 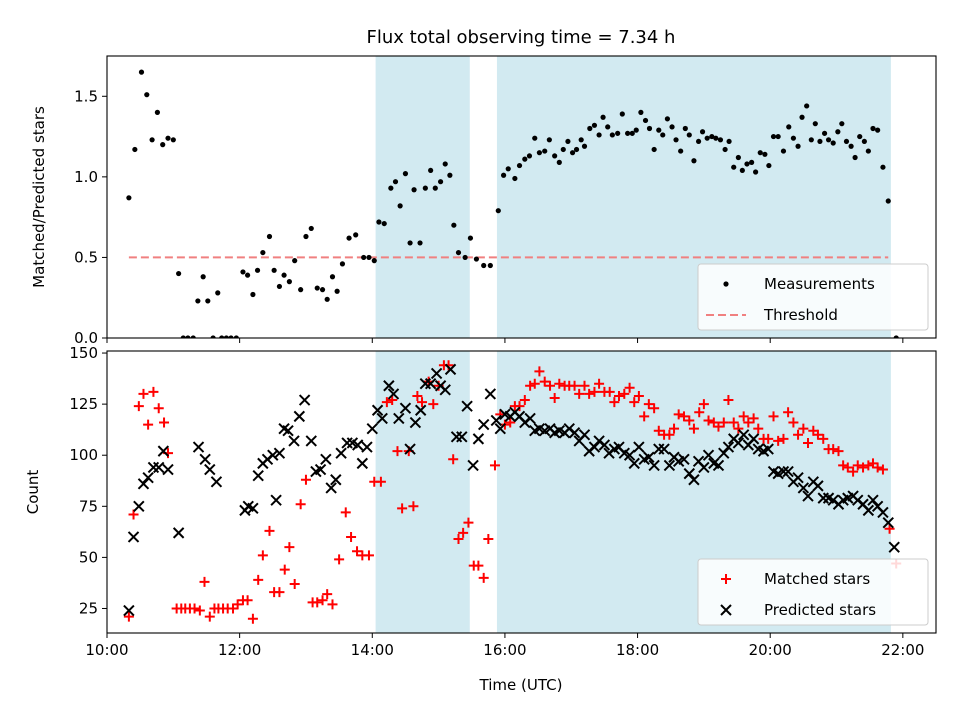 What do you see at coordinates (372, 650) in the screenshot?
I see `x-tick-label: 14:00` at bounding box center [372, 650].